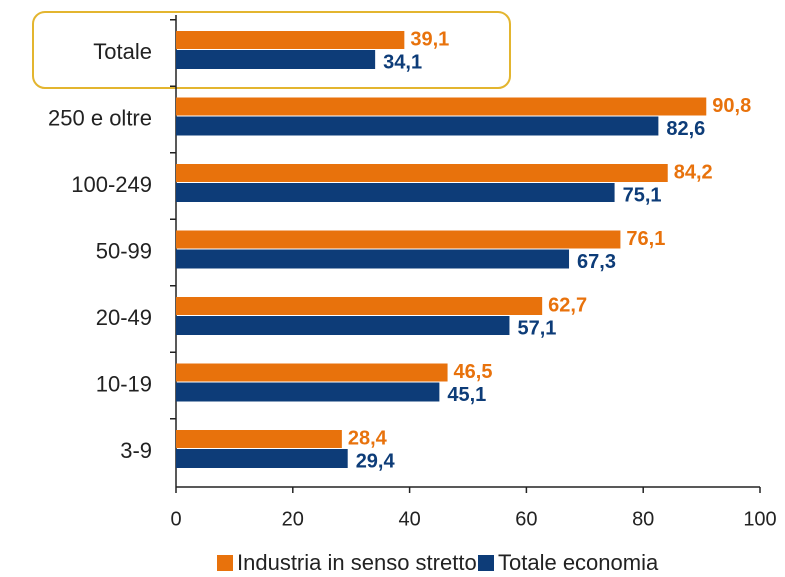 The image size is (785, 577). Describe the element at coordinates (473, 372) in the screenshot. I see `value-label: 46,5` at that location.